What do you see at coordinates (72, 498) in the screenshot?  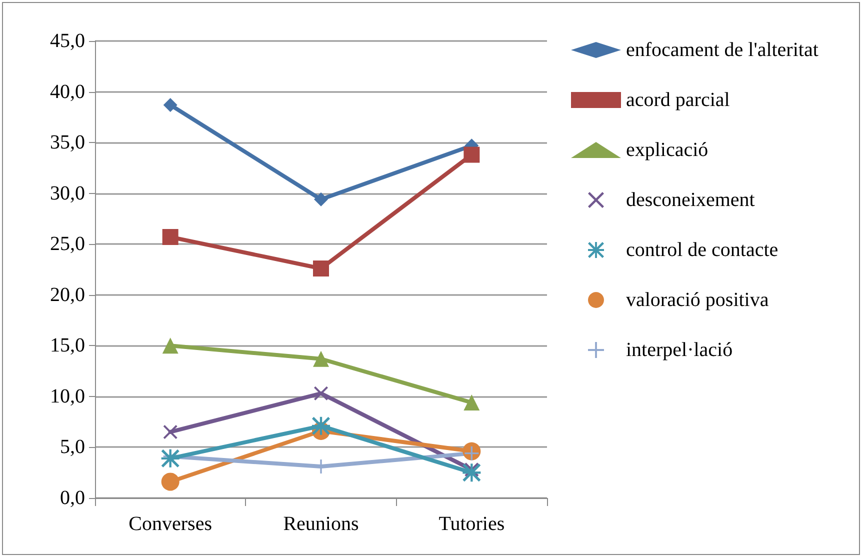 I see `y-tick-label: 0,0` at bounding box center [72, 498].